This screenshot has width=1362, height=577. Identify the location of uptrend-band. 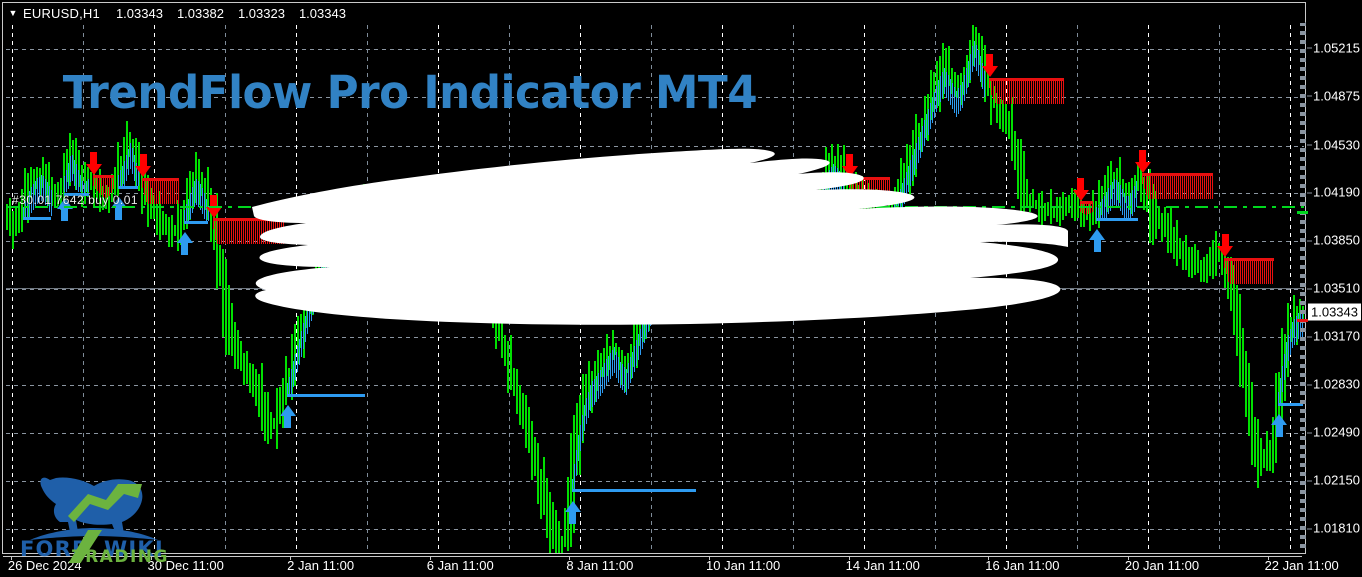
(1290, 404).